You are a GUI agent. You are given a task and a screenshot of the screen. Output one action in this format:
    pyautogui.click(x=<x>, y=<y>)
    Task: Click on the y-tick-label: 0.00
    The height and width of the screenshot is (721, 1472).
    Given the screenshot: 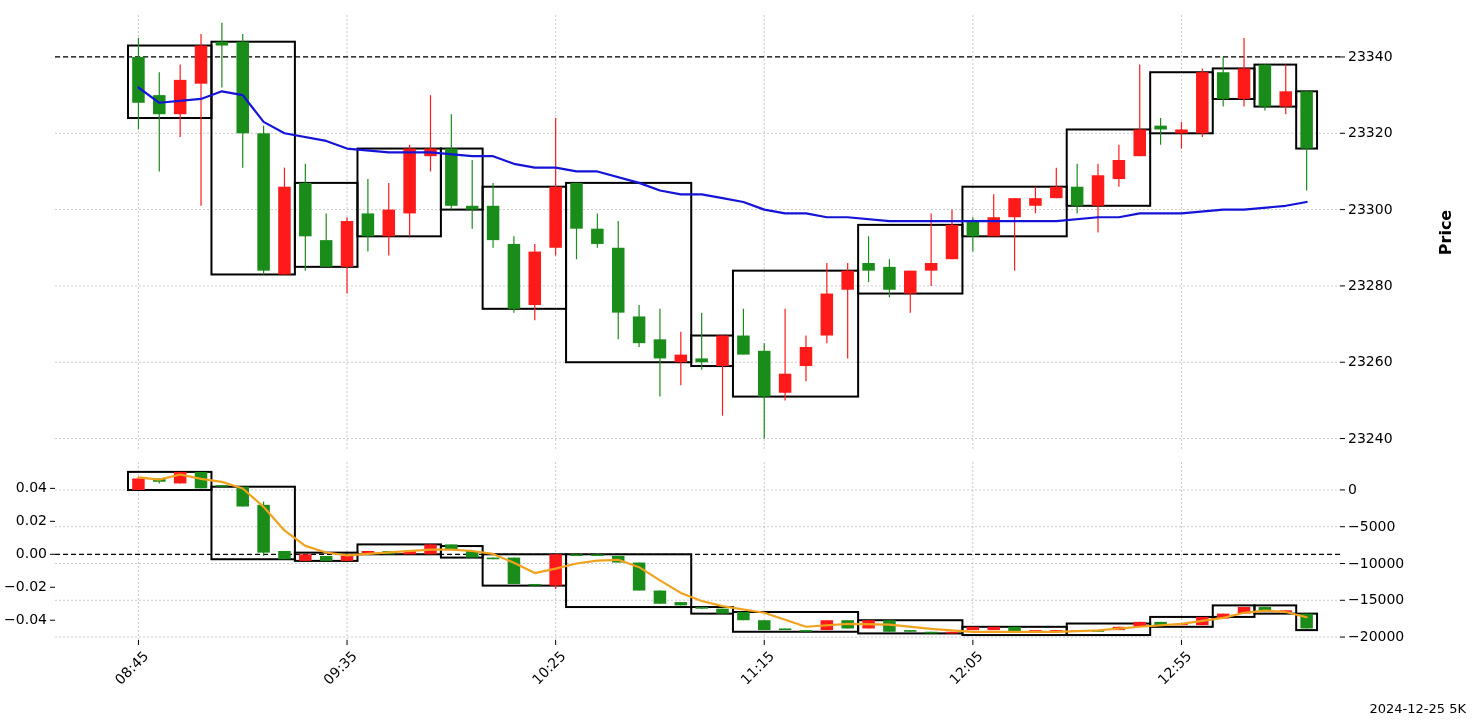 What is the action you would take?
    pyautogui.click(x=31, y=553)
    